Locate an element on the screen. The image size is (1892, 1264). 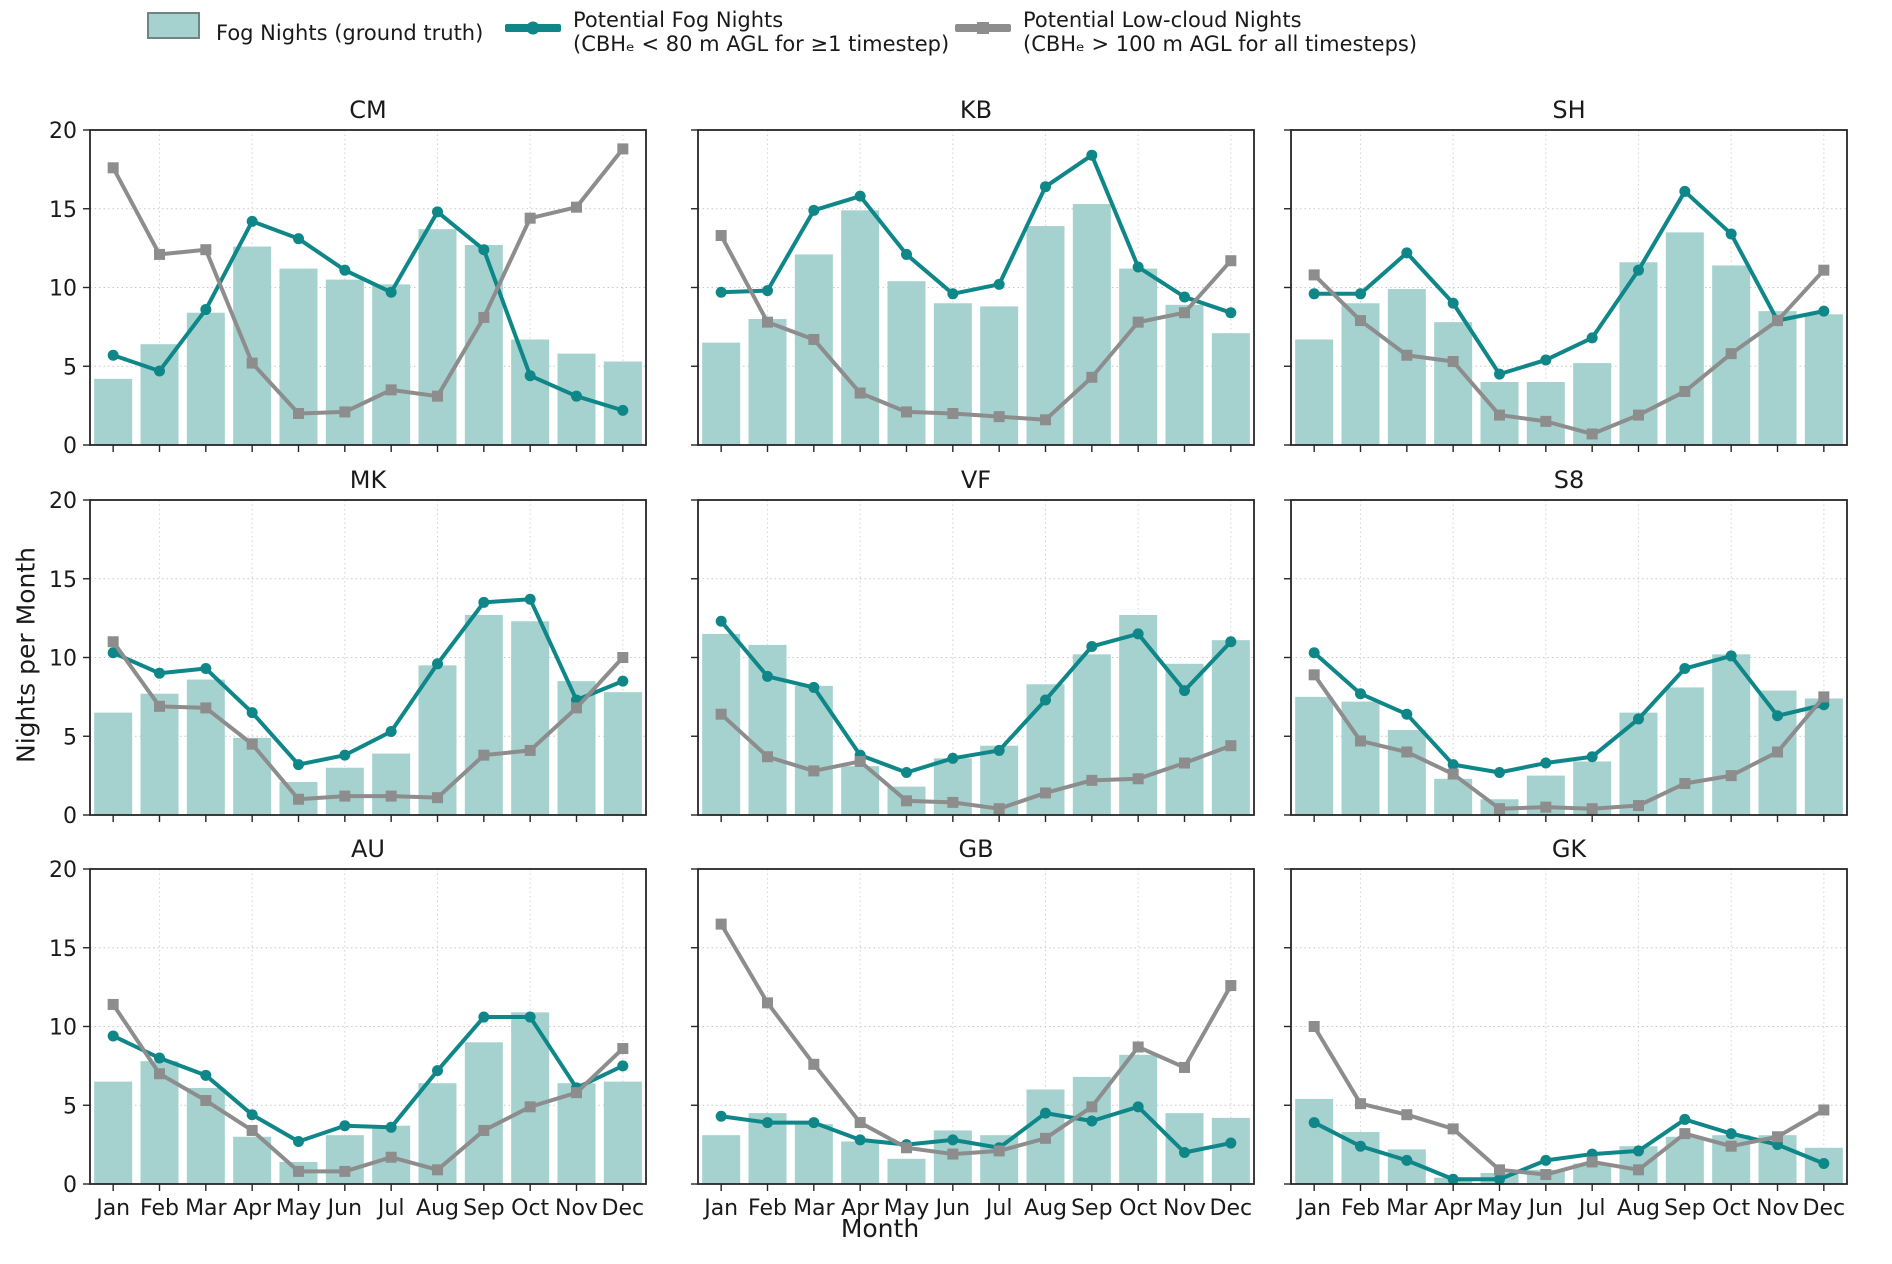
legend-label-bar: Fog Nights (ground truth) is located at coordinates (350, 33).